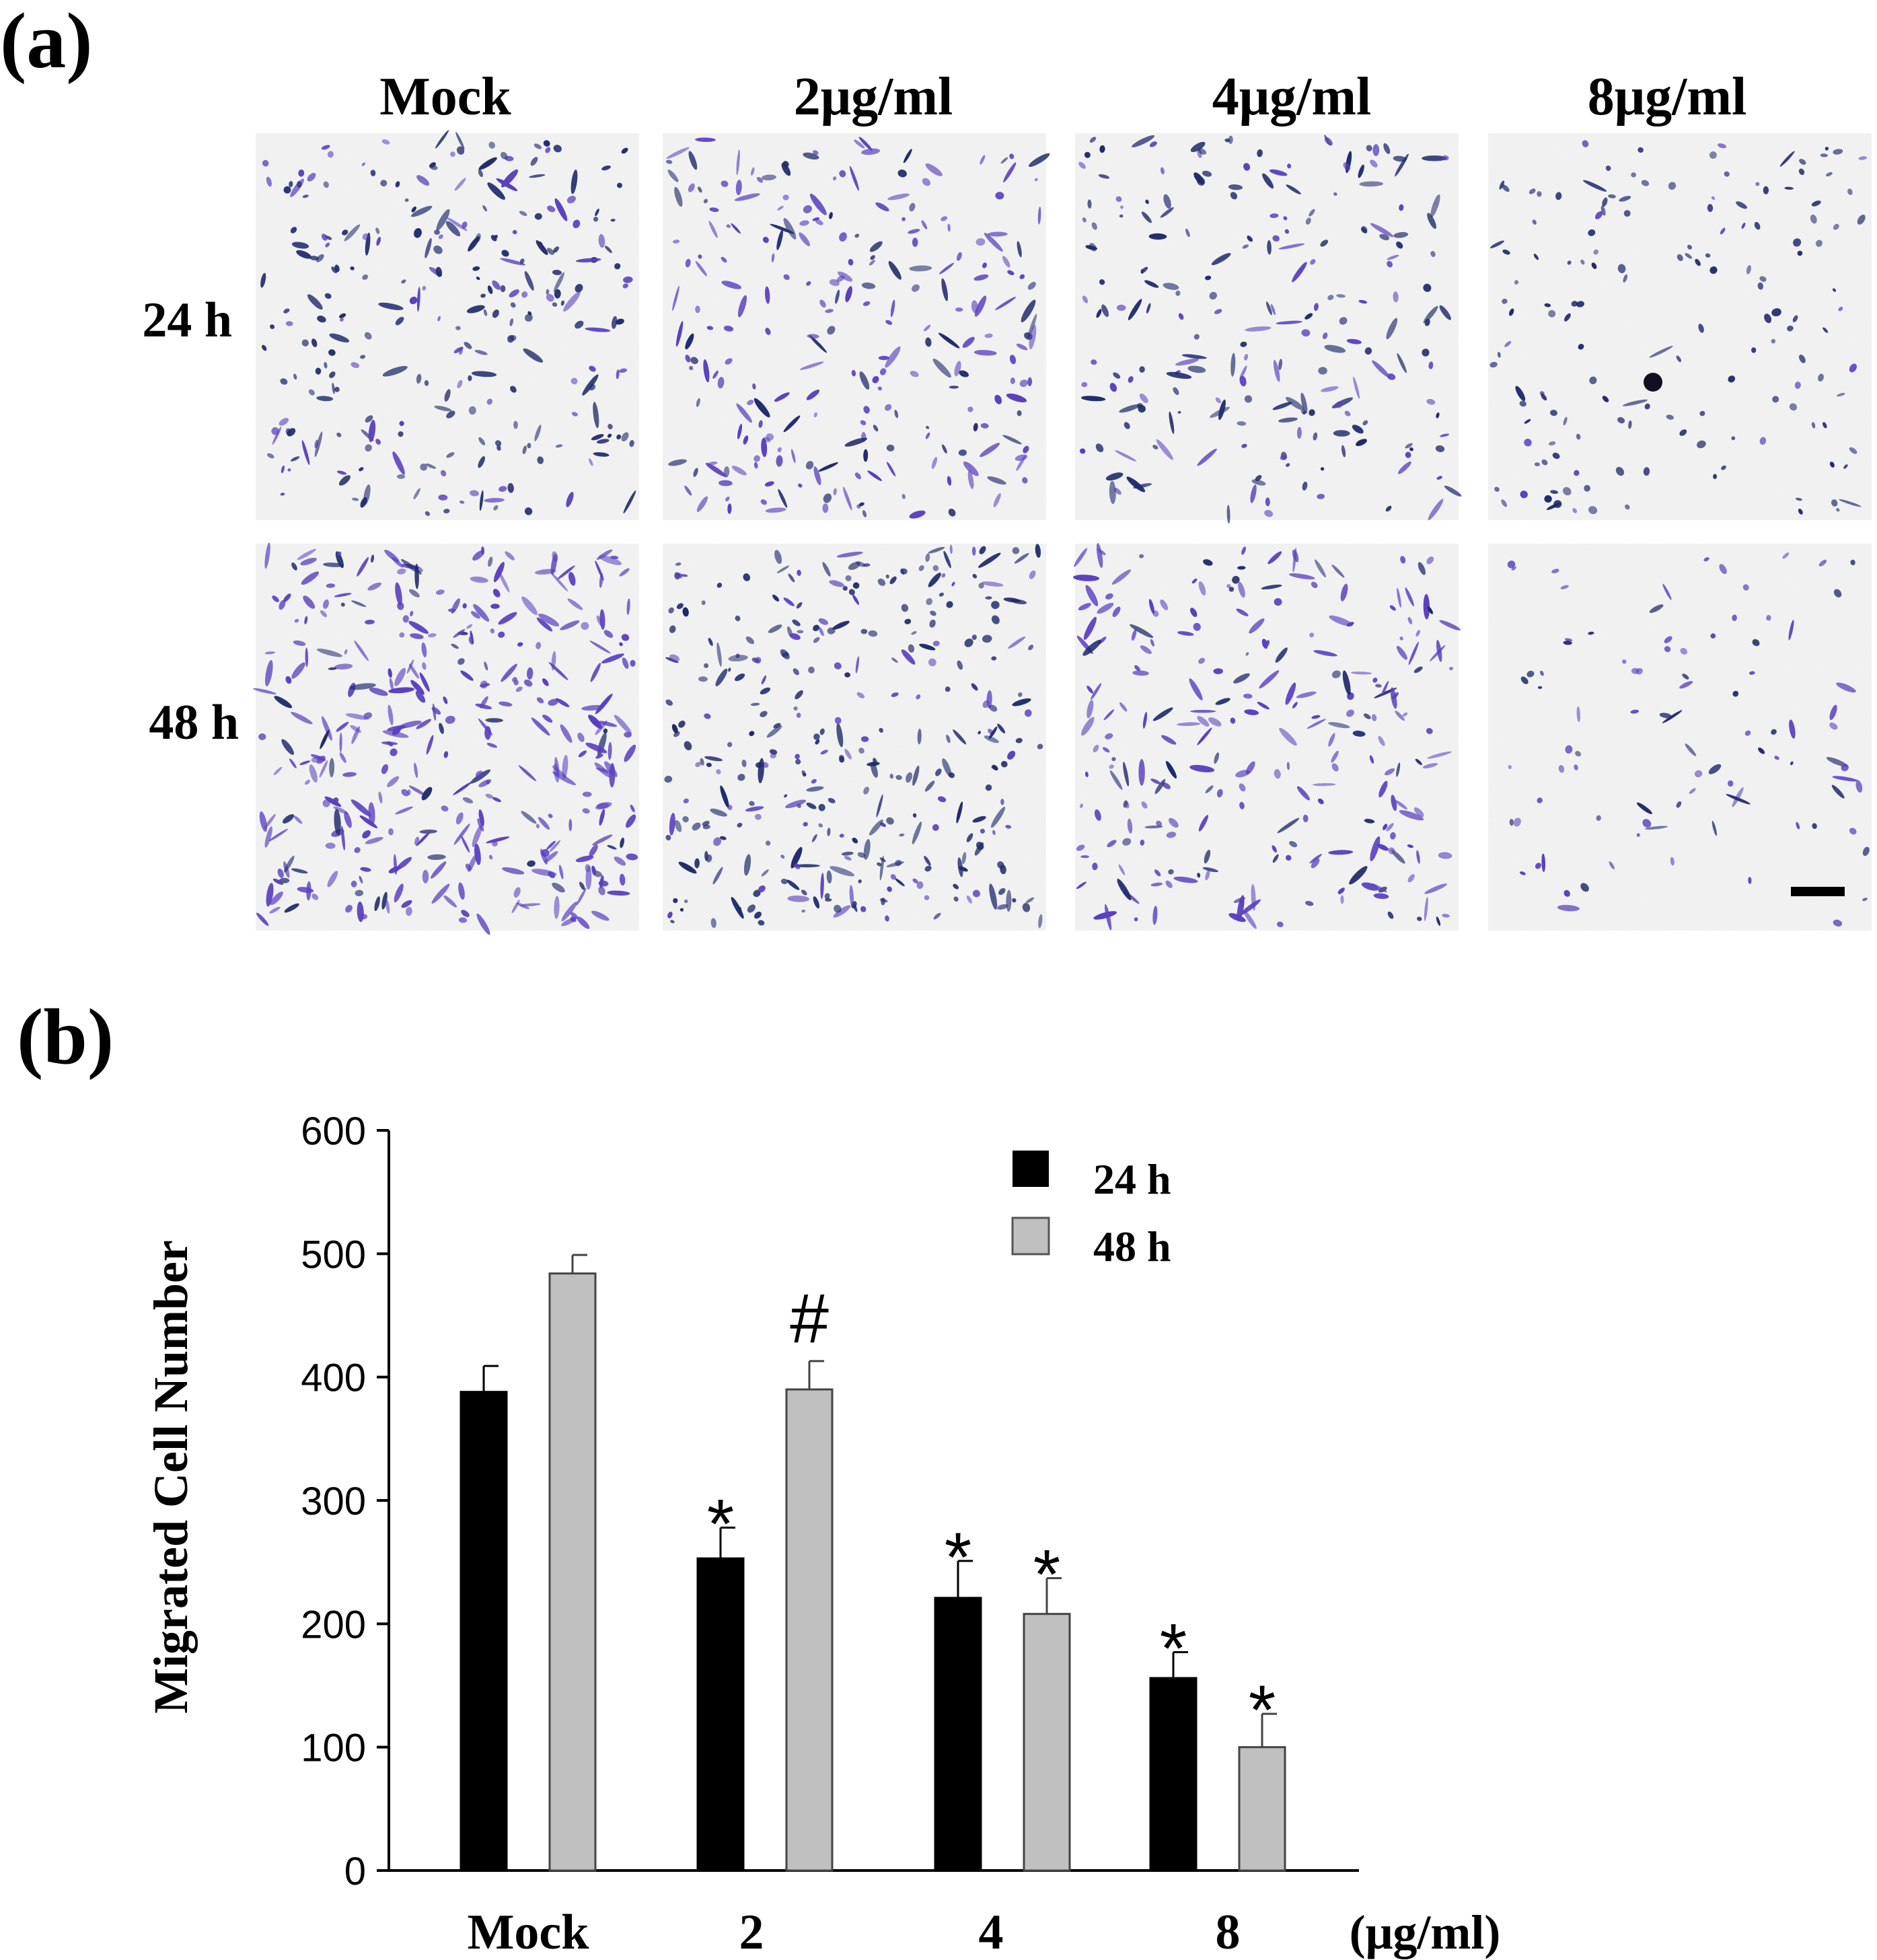 This screenshot has width=1877, height=1960. I want to click on x-tick-label-2: 2, so click(751, 1932).